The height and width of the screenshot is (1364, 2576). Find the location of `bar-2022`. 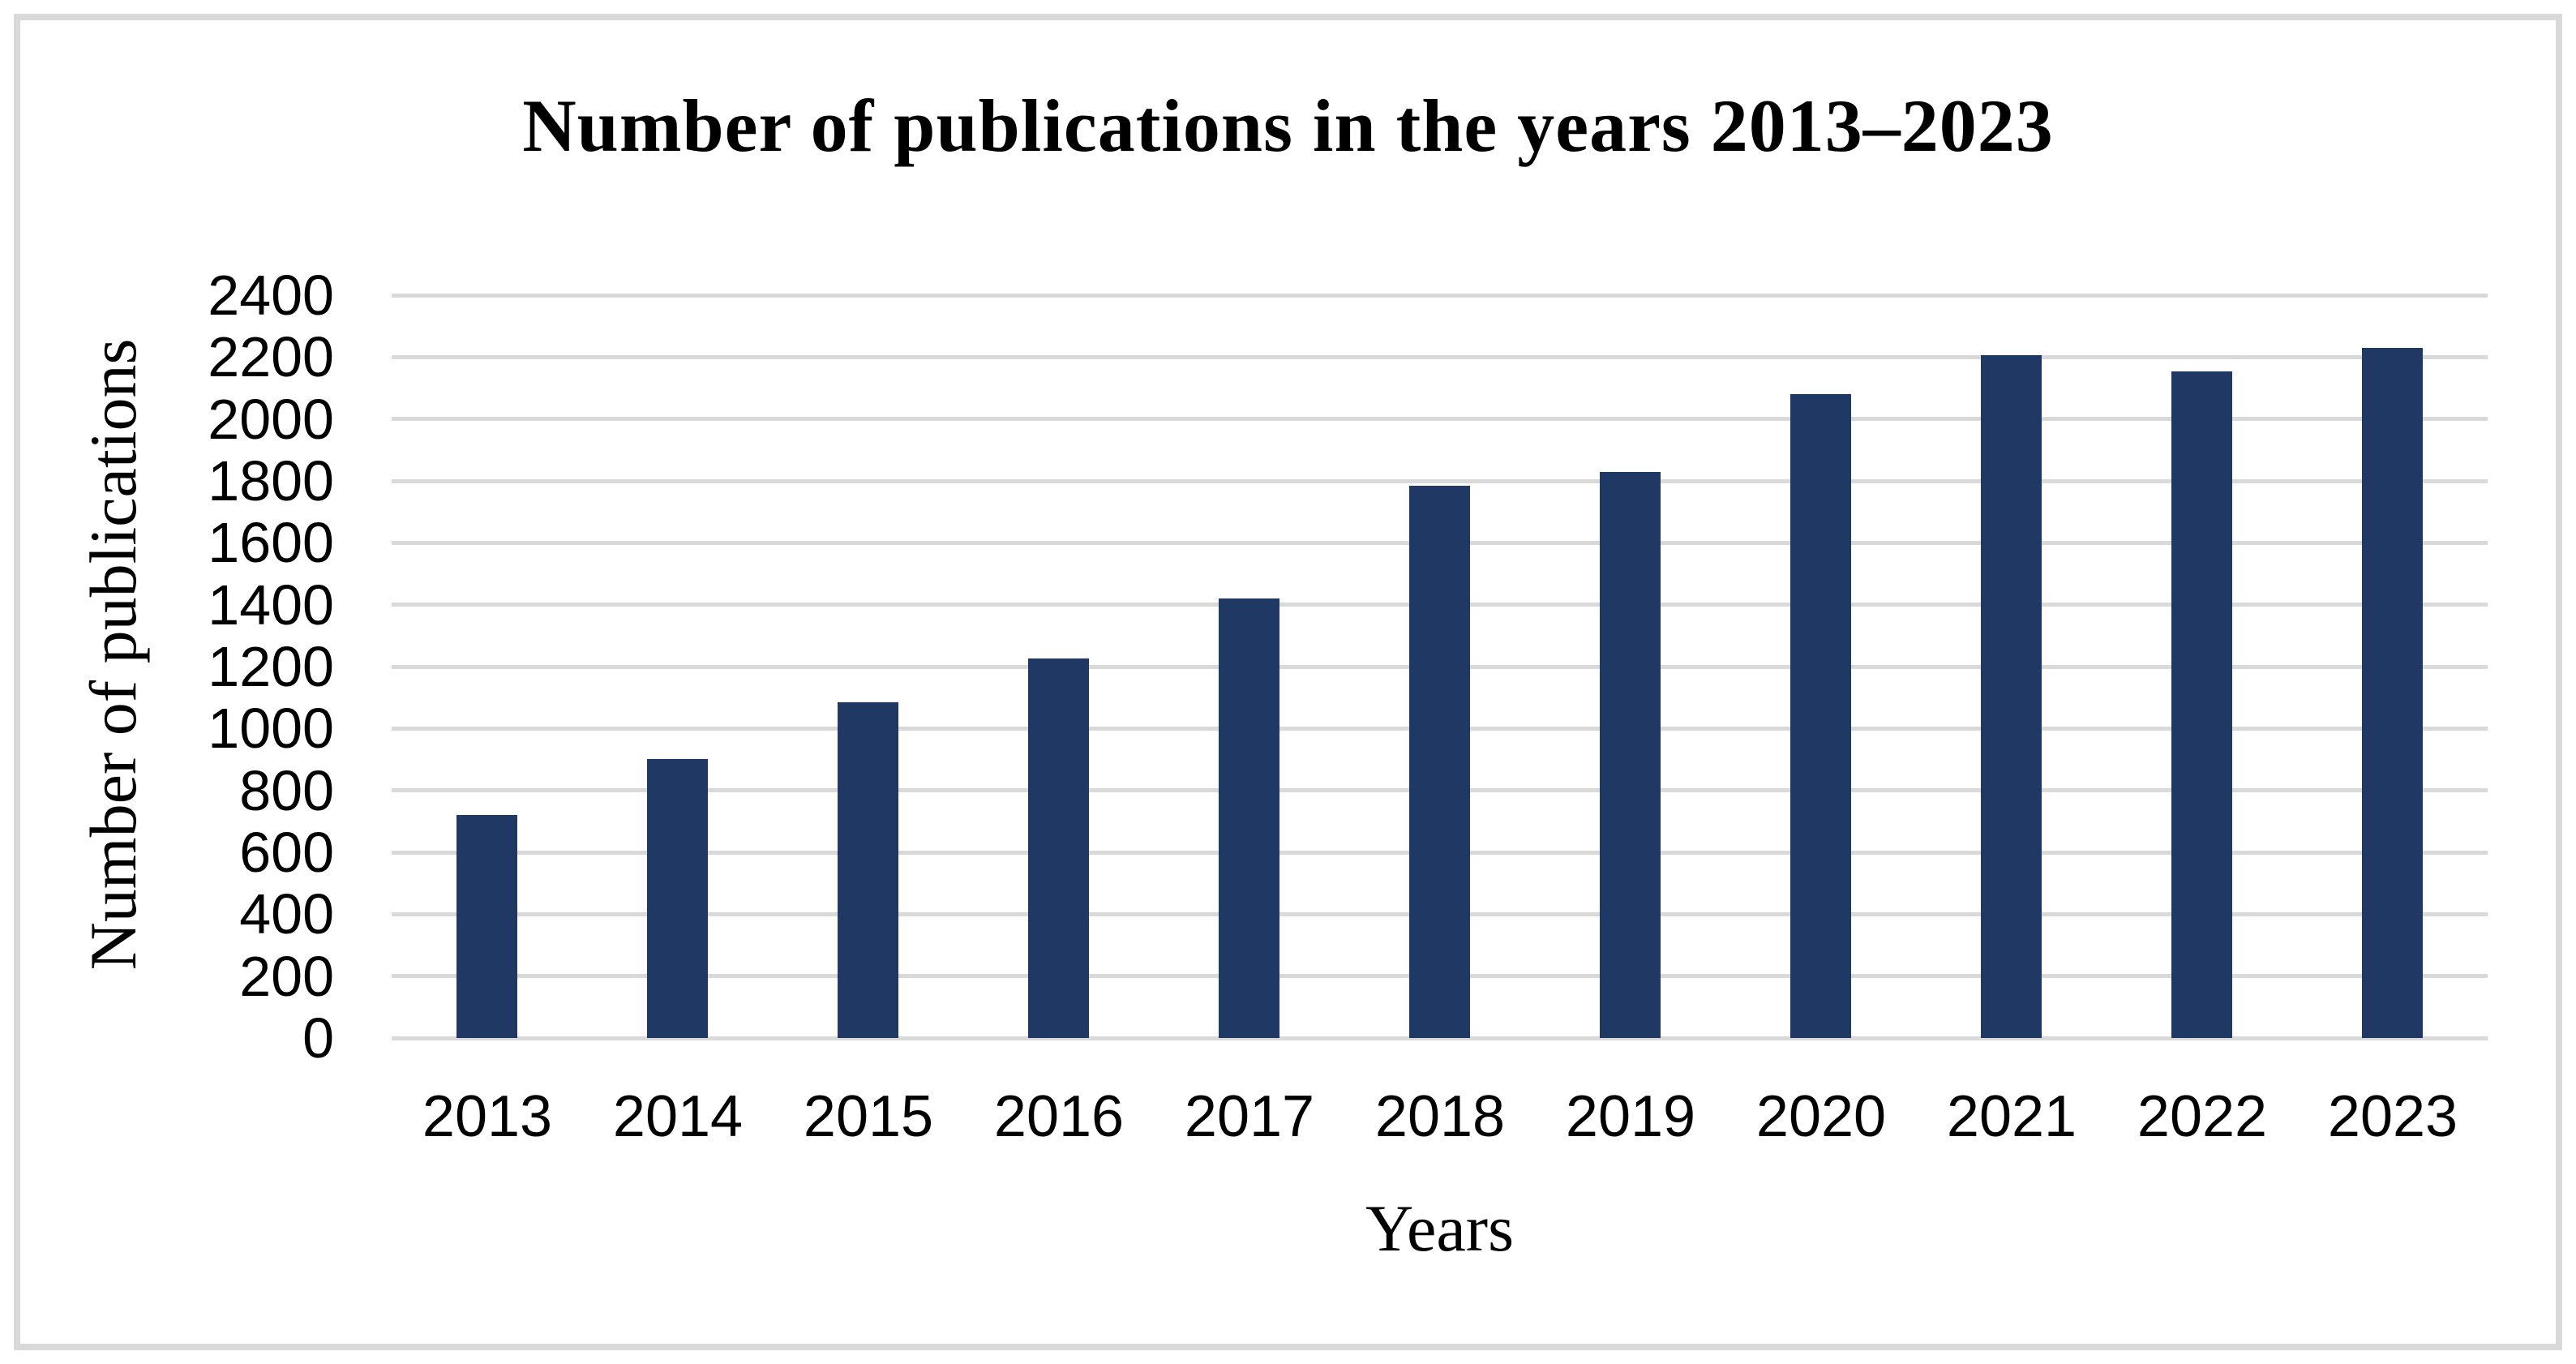

bar-2022 is located at coordinates (2201, 704).